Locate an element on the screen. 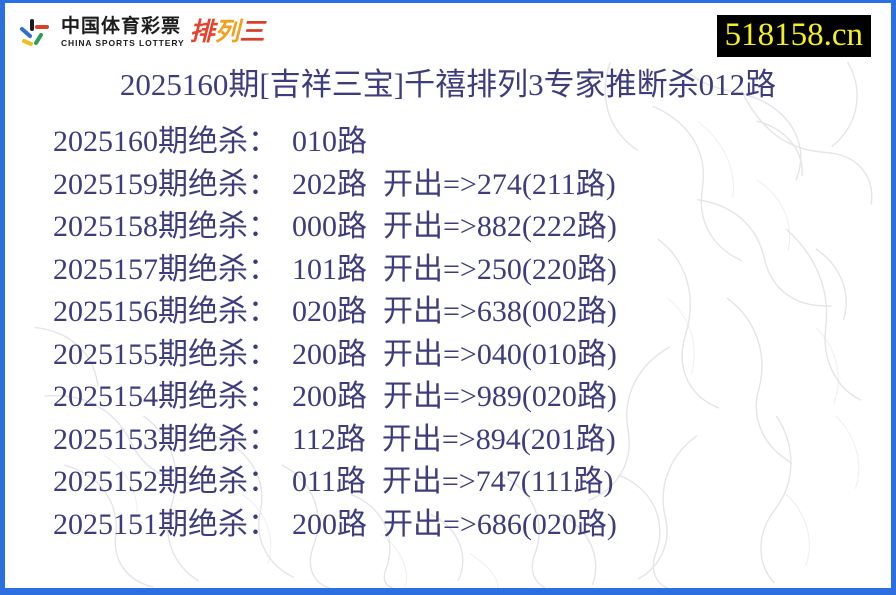 This screenshot has width=896, height=595. game-name-char-2: 列 is located at coordinates (227, 31).